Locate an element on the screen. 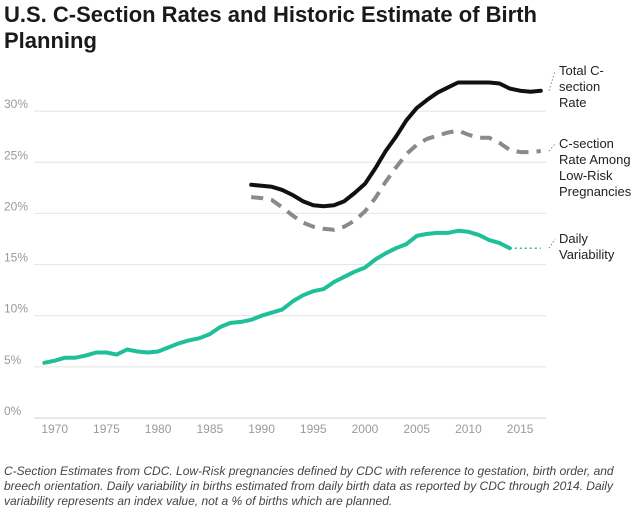 The height and width of the screenshot is (512, 640). legend-label-2: Daily Variability is located at coordinates (587, 246).